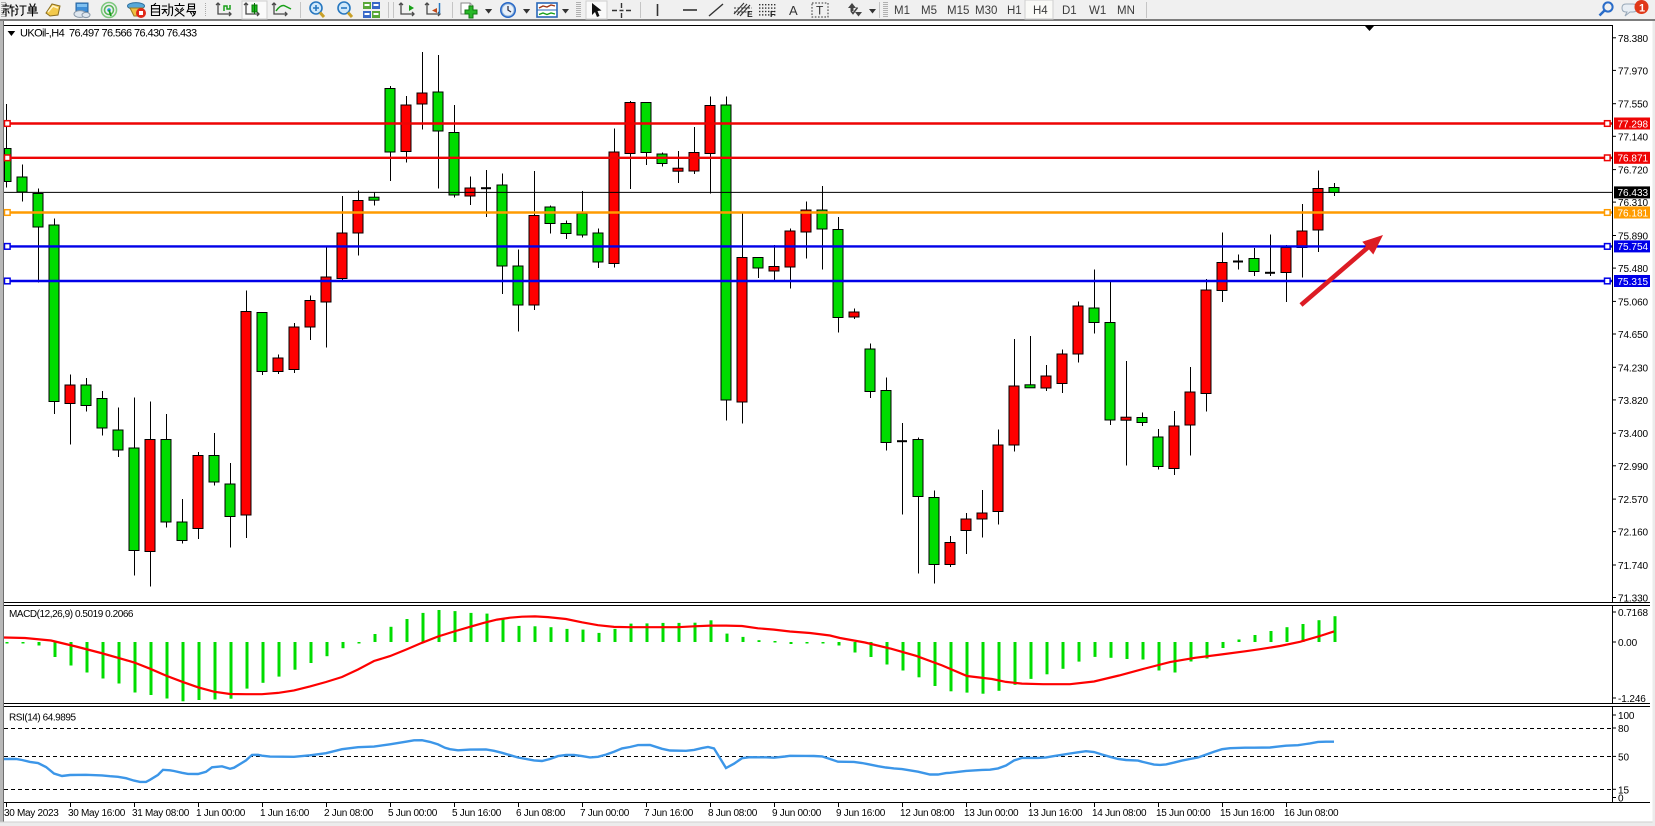 The image size is (1655, 826). What do you see at coordinates (1628, 643) in the screenshot?
I see `svg-text: 0.00` at bounding box center [1628, 643].